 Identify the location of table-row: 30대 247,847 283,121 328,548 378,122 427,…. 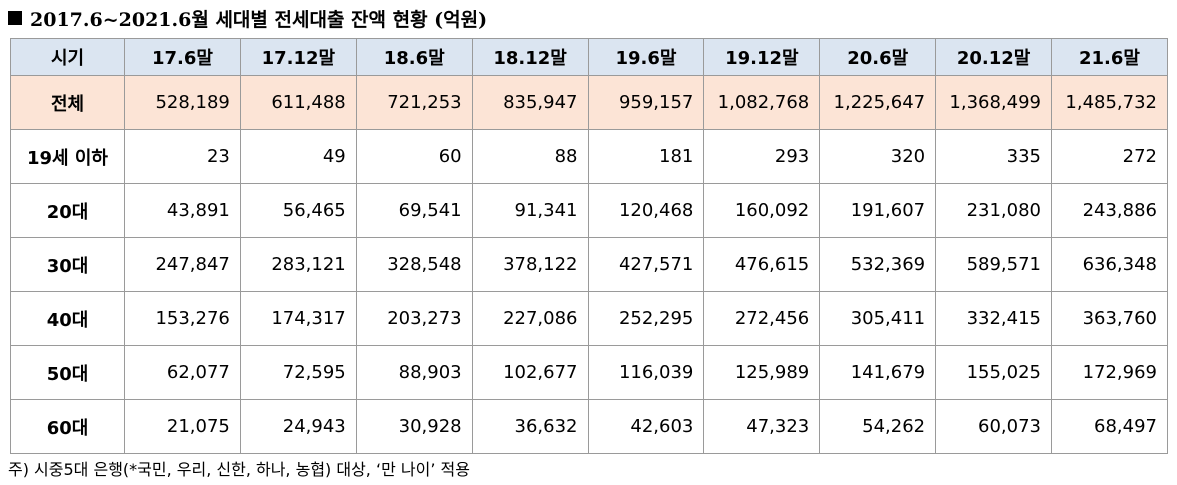
(589, 264).